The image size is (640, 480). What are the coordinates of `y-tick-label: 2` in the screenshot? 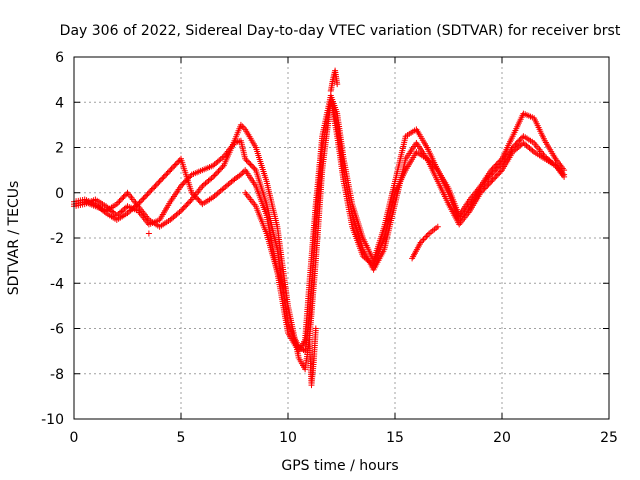 It's located at (59, 149).